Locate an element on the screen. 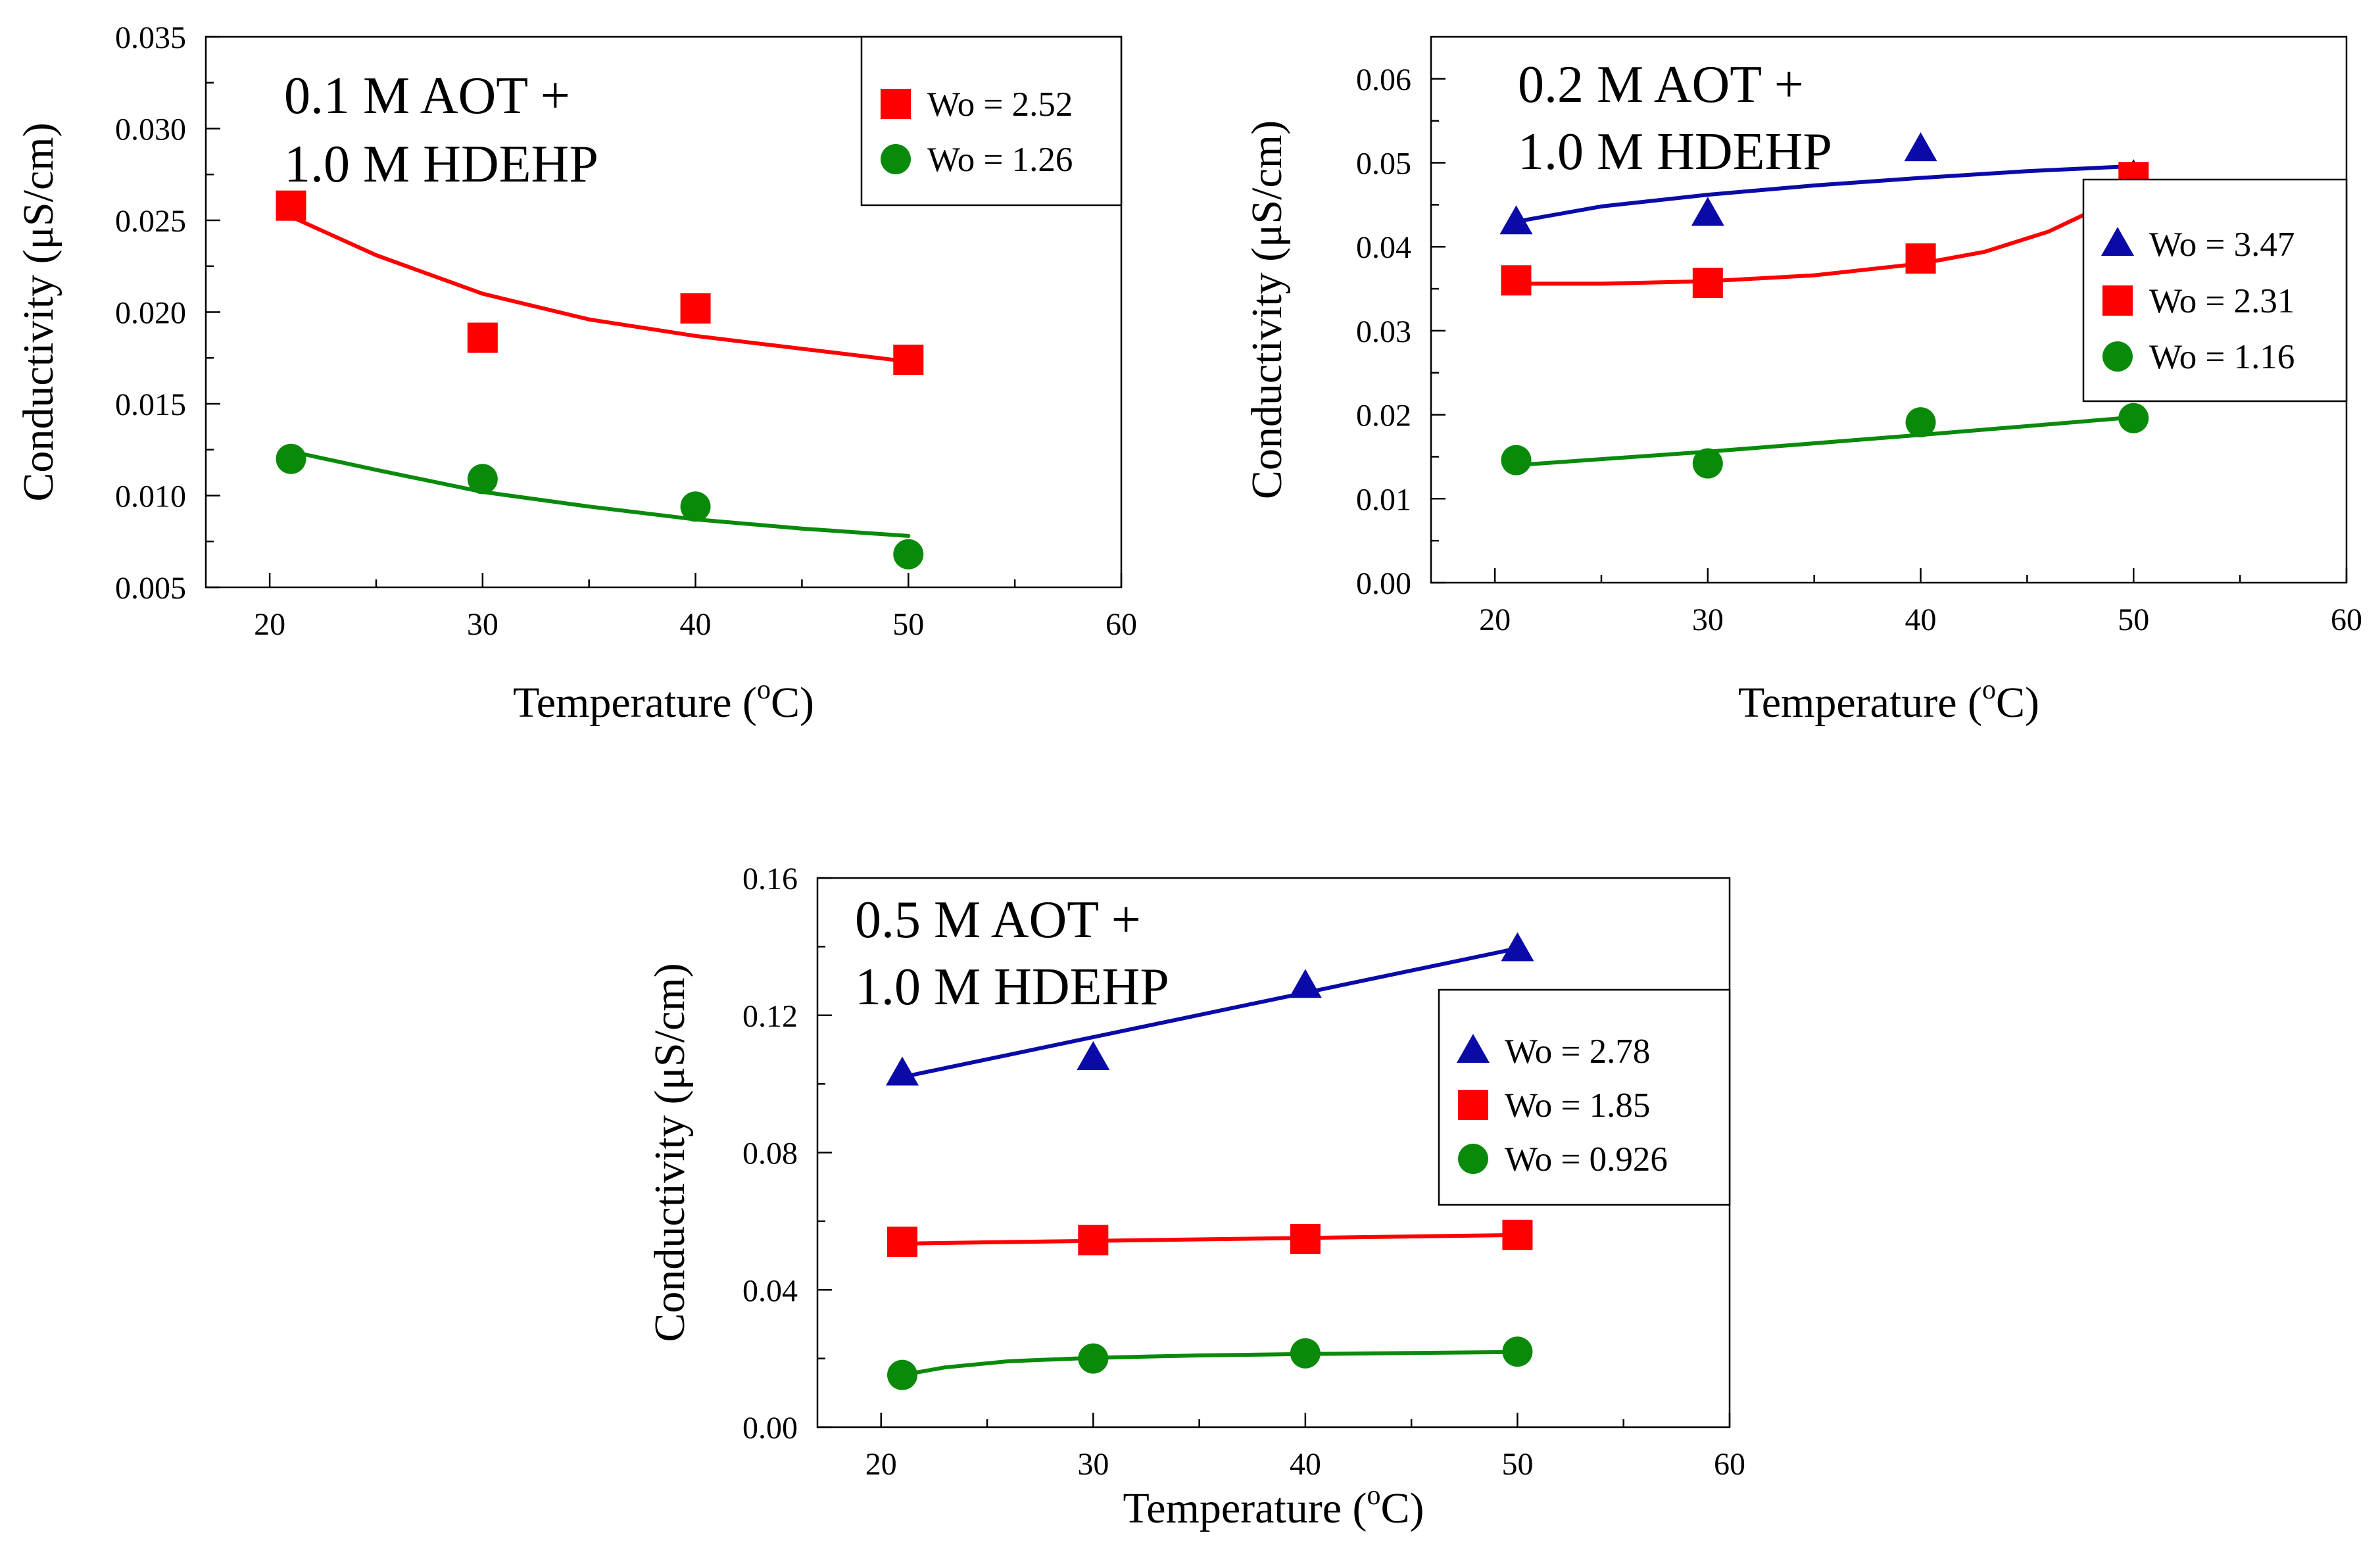 The width and height of the screenshot is (2380, 1560). legend-box is located at coordinates (991, 121).